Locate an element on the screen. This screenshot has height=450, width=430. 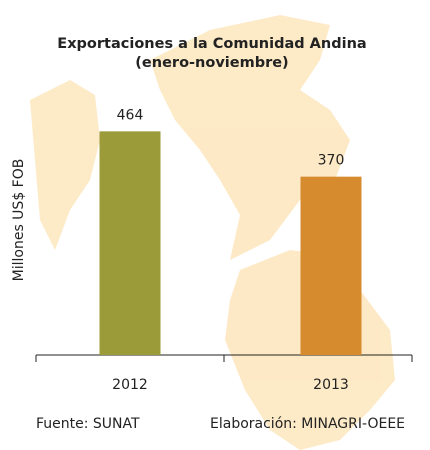
x-tick-label: 2012 is located at coordinates (130, 385).